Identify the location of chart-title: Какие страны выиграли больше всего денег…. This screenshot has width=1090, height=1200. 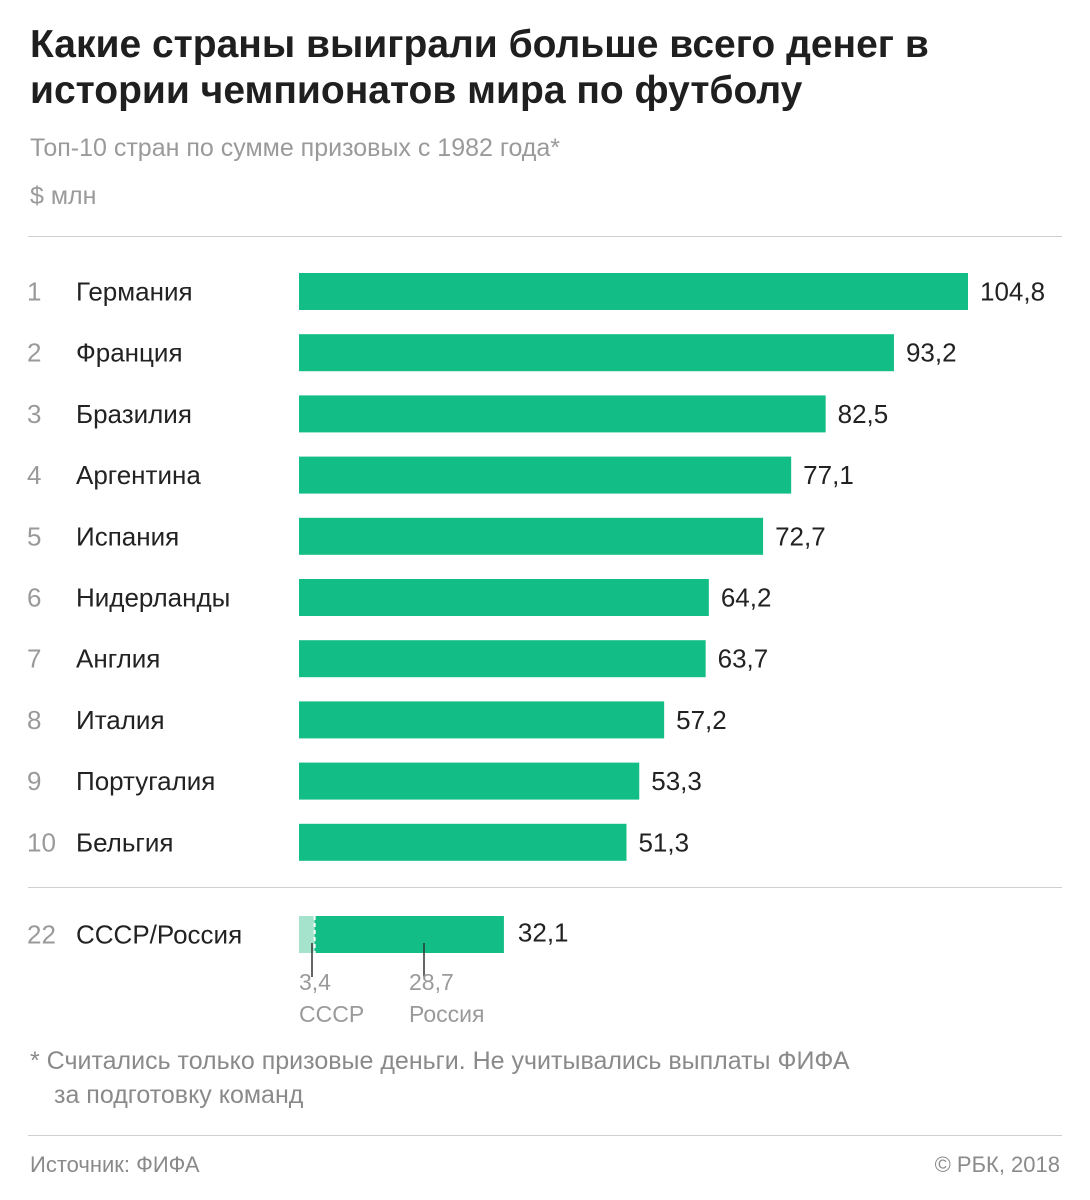
(479, 67).